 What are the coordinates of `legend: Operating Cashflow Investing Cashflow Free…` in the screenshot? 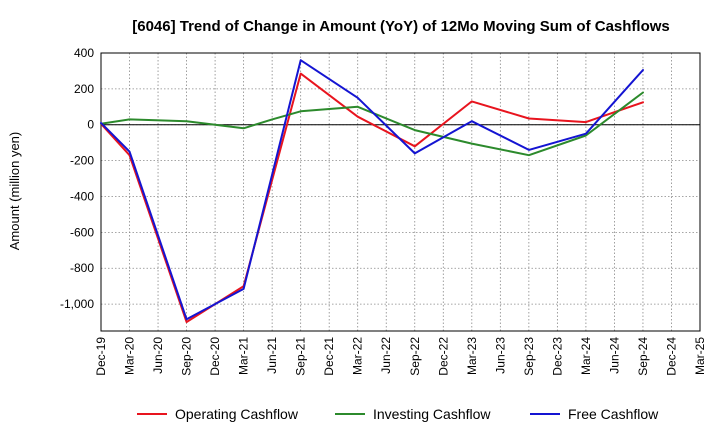 It's located at (398, 414).